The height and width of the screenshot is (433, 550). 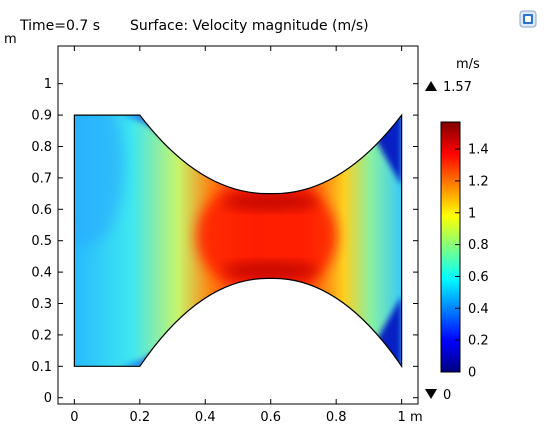 What do you see at coordinates (139, 417) in the screenshot?
I see `x-tick-label: 0.2` at bounding box center [139, 417].